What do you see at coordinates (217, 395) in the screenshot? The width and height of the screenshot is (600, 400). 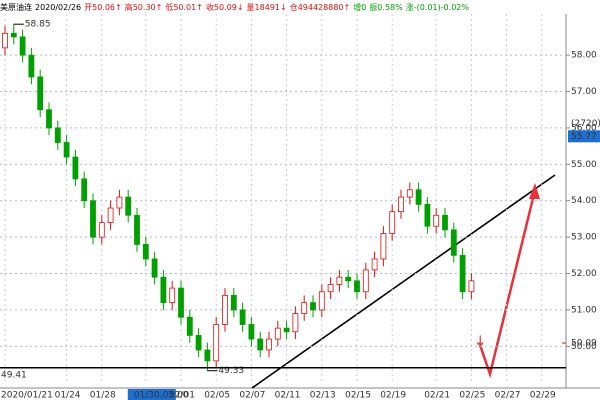 I see `x-tick-label: 02/05` at bounding box center [217, 395].